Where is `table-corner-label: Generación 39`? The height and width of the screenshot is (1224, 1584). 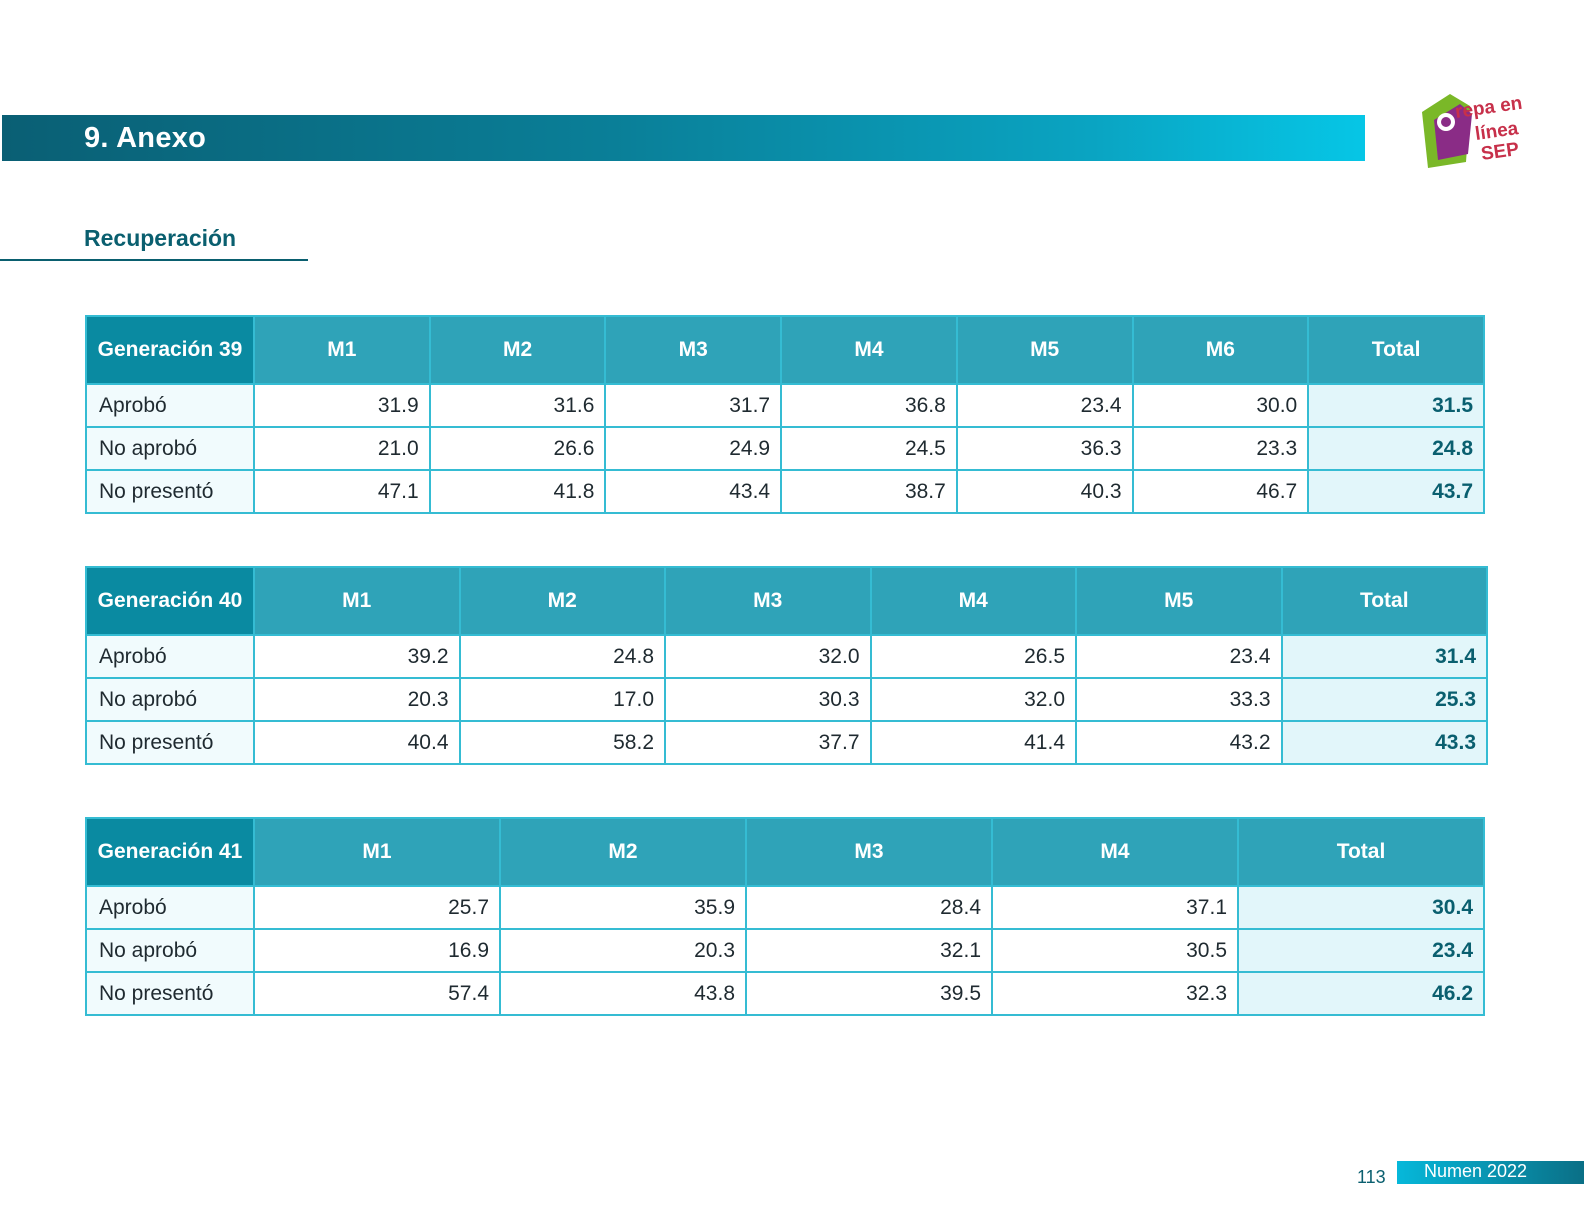
table-corner-label: Generación 39 is located at coordinates (170, 350).